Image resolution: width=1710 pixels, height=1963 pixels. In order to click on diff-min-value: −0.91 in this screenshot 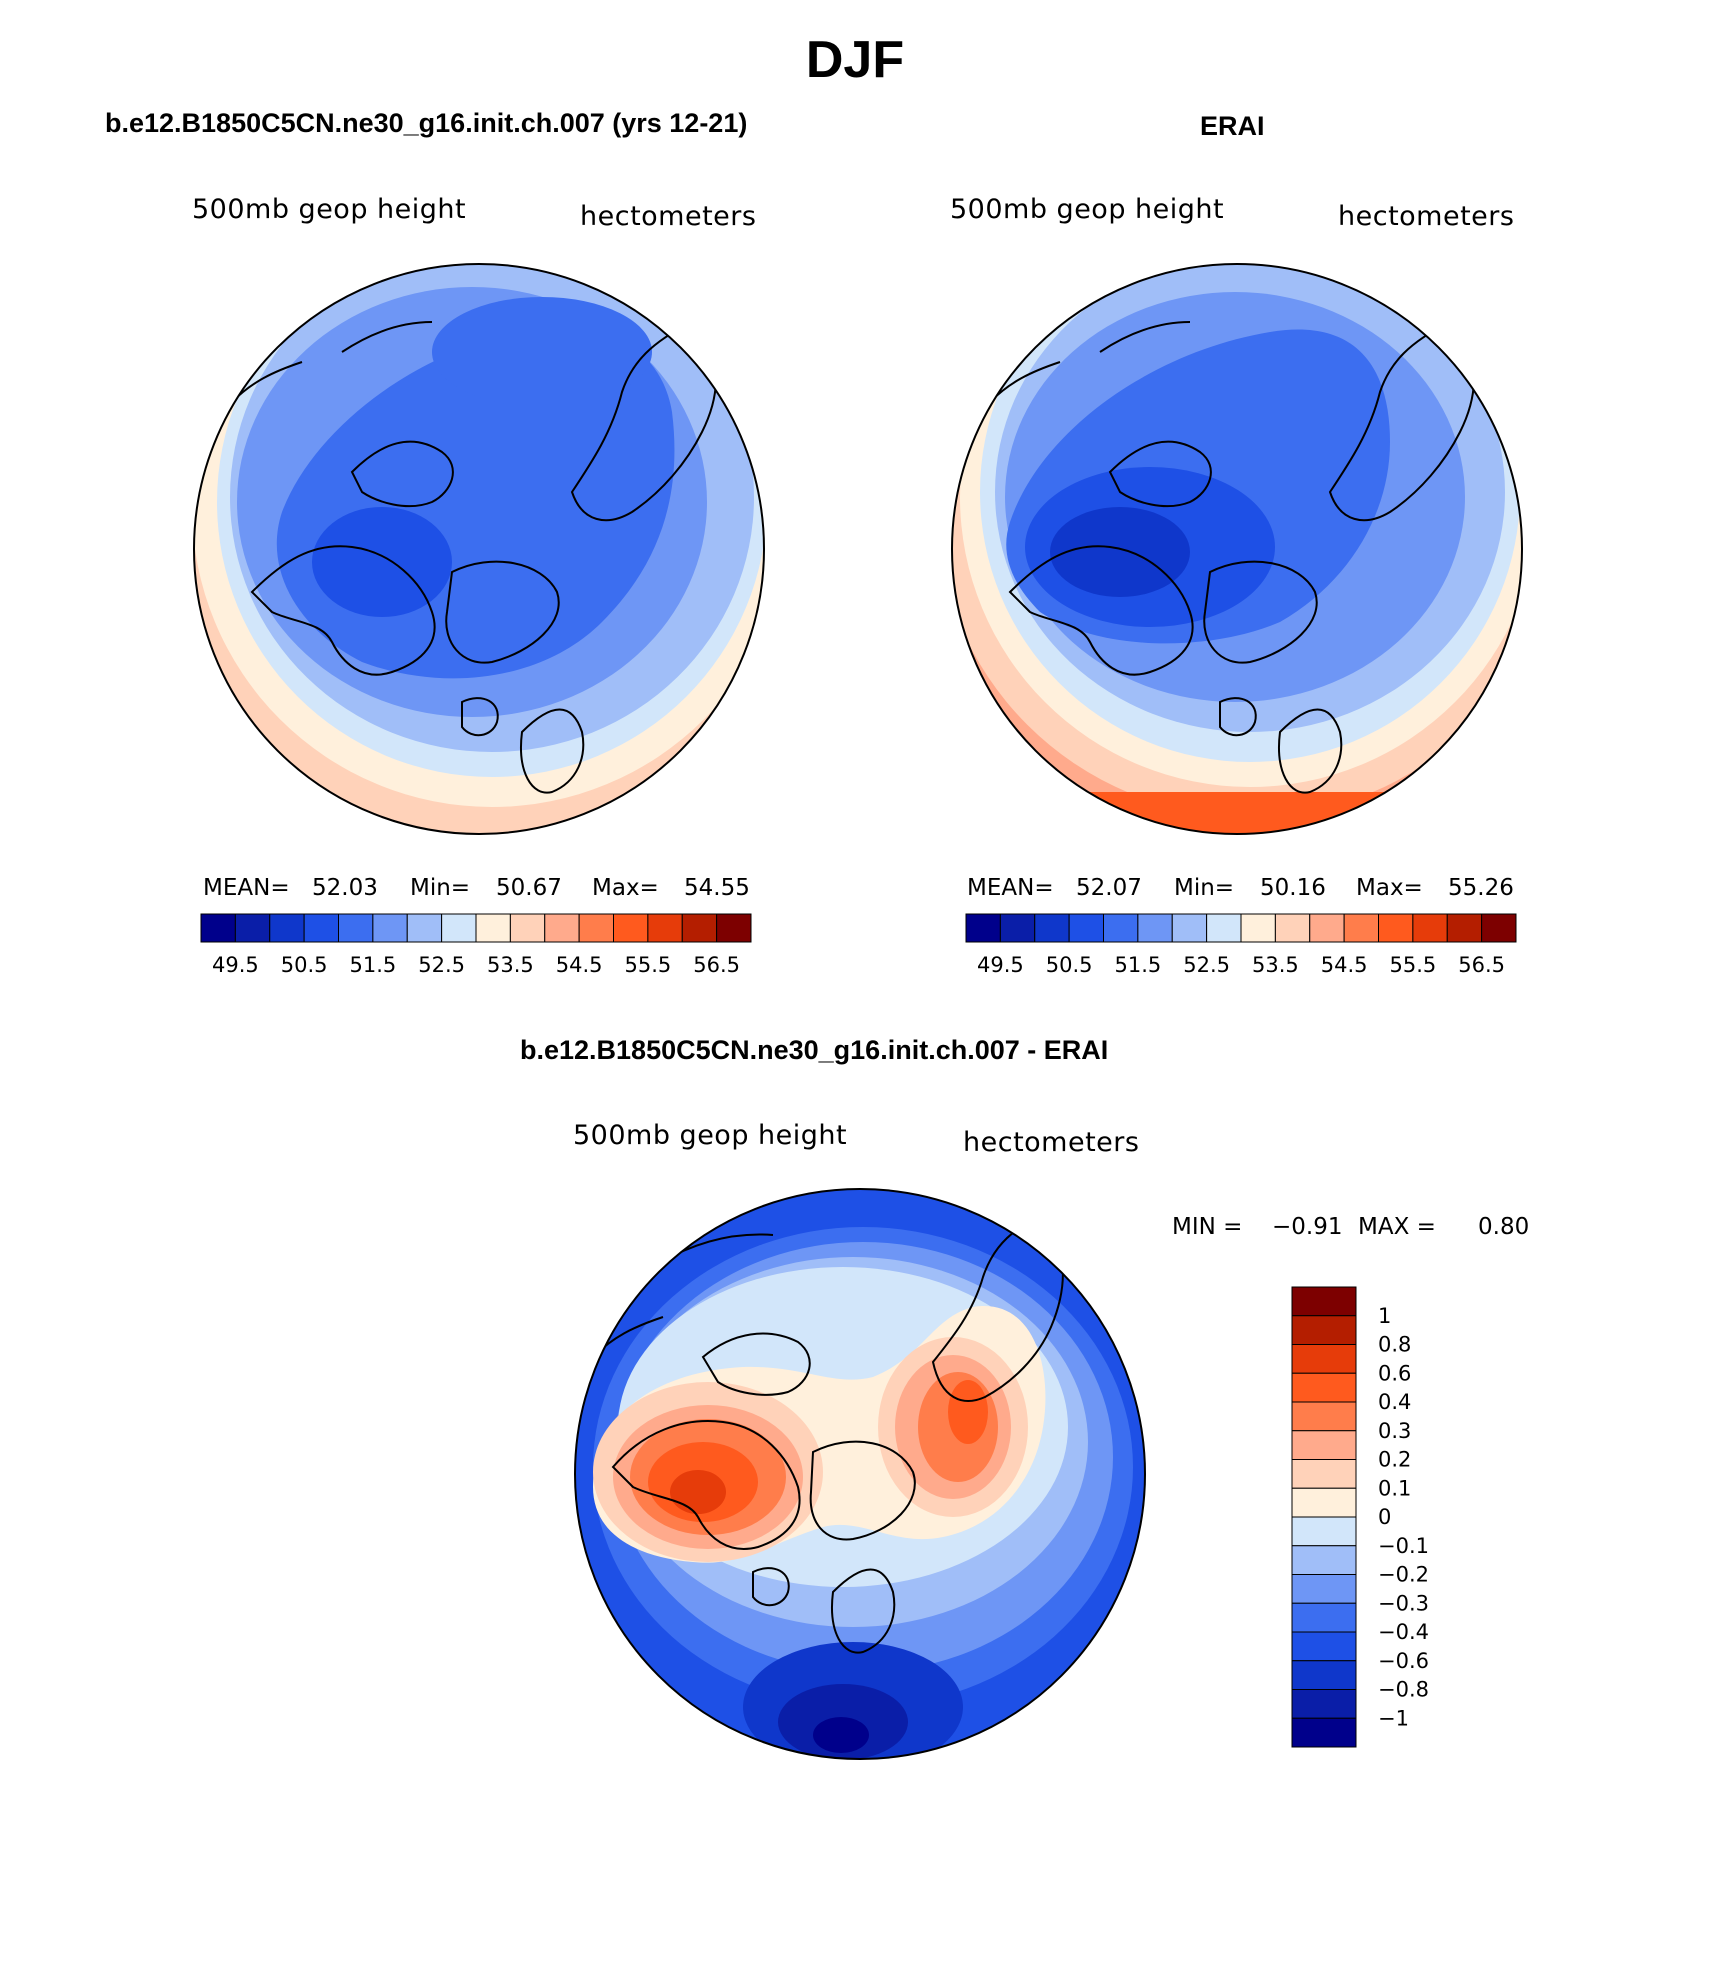, I will do `click(1307, 1227)`.